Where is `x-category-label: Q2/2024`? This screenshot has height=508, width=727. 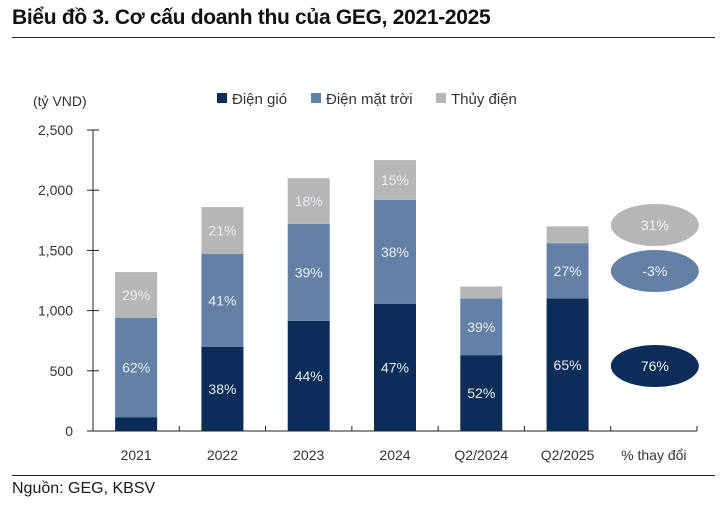
x-category-label: Q2/2024 is located at coordinates (481, 455).